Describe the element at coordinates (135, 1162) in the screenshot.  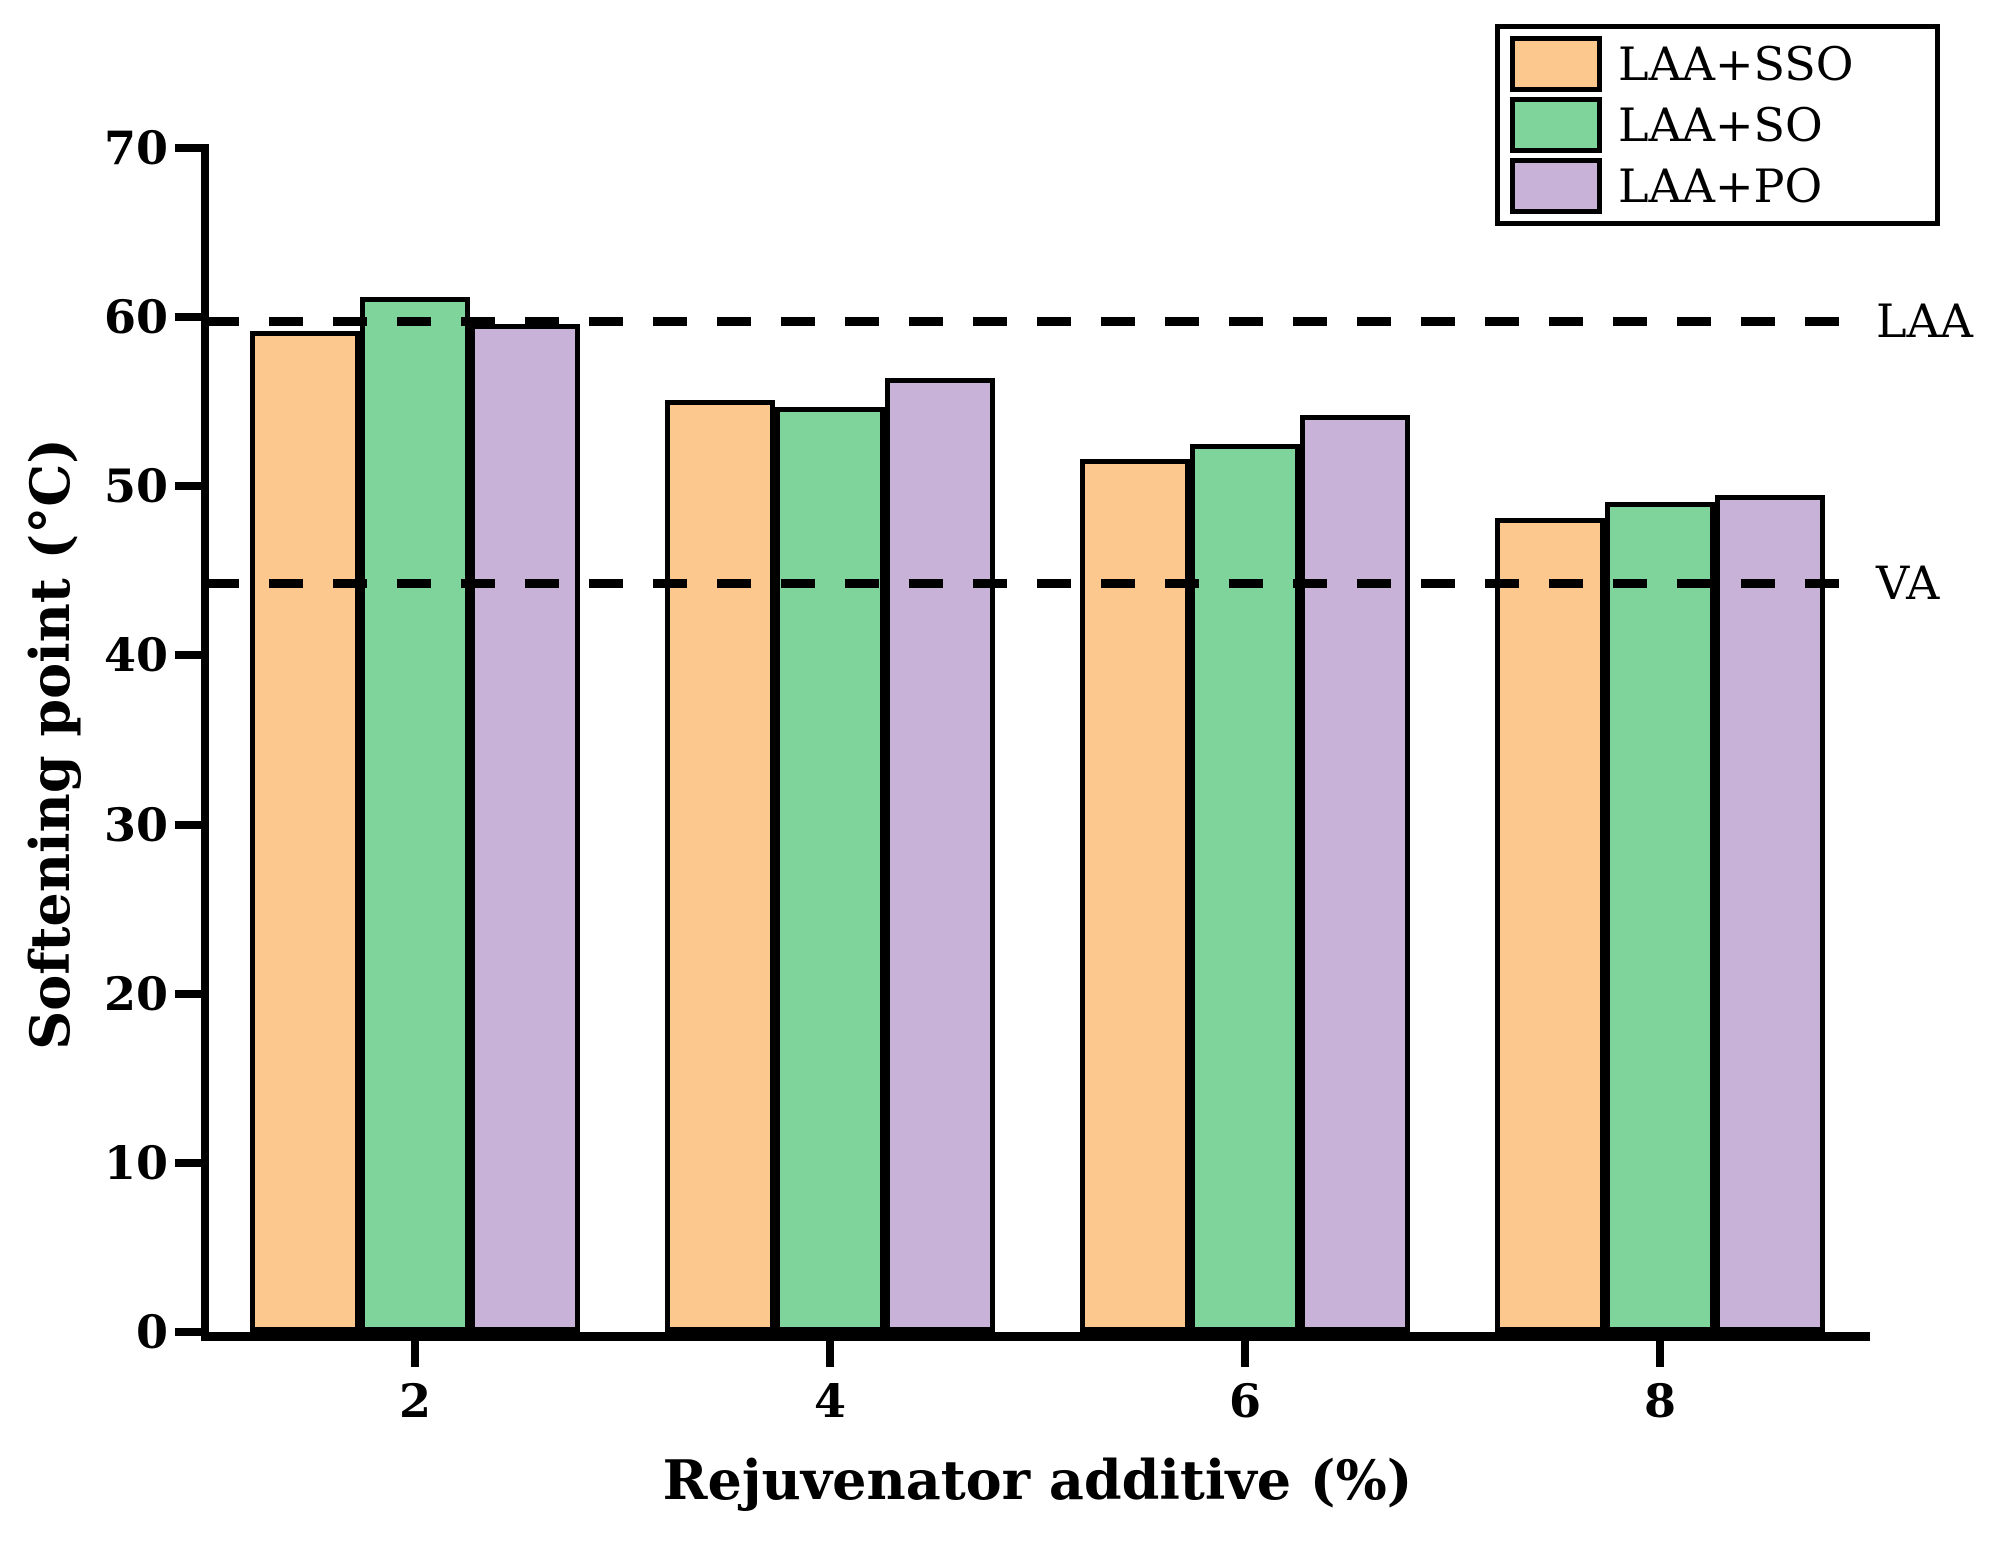
I see `y-tick-label: 10` at that location.